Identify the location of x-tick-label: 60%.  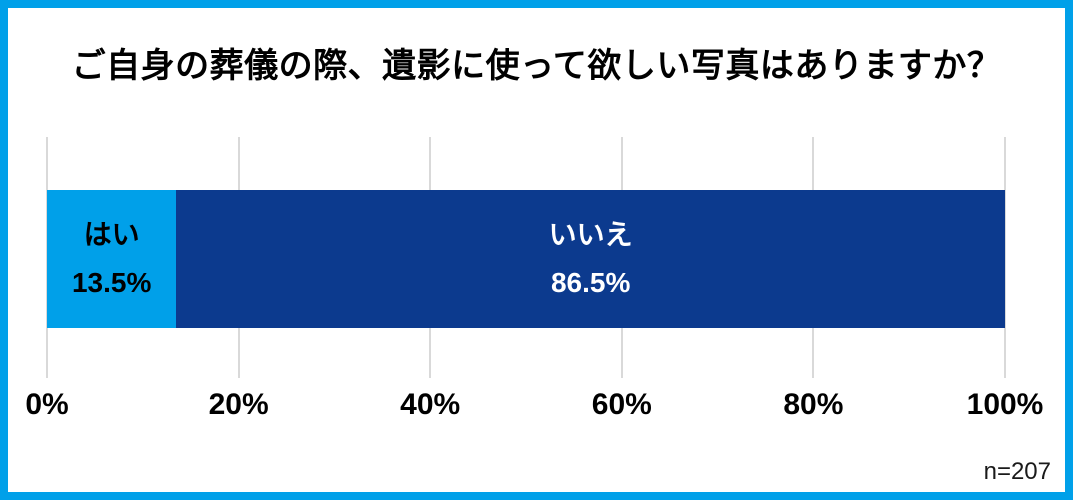
(621, 404).